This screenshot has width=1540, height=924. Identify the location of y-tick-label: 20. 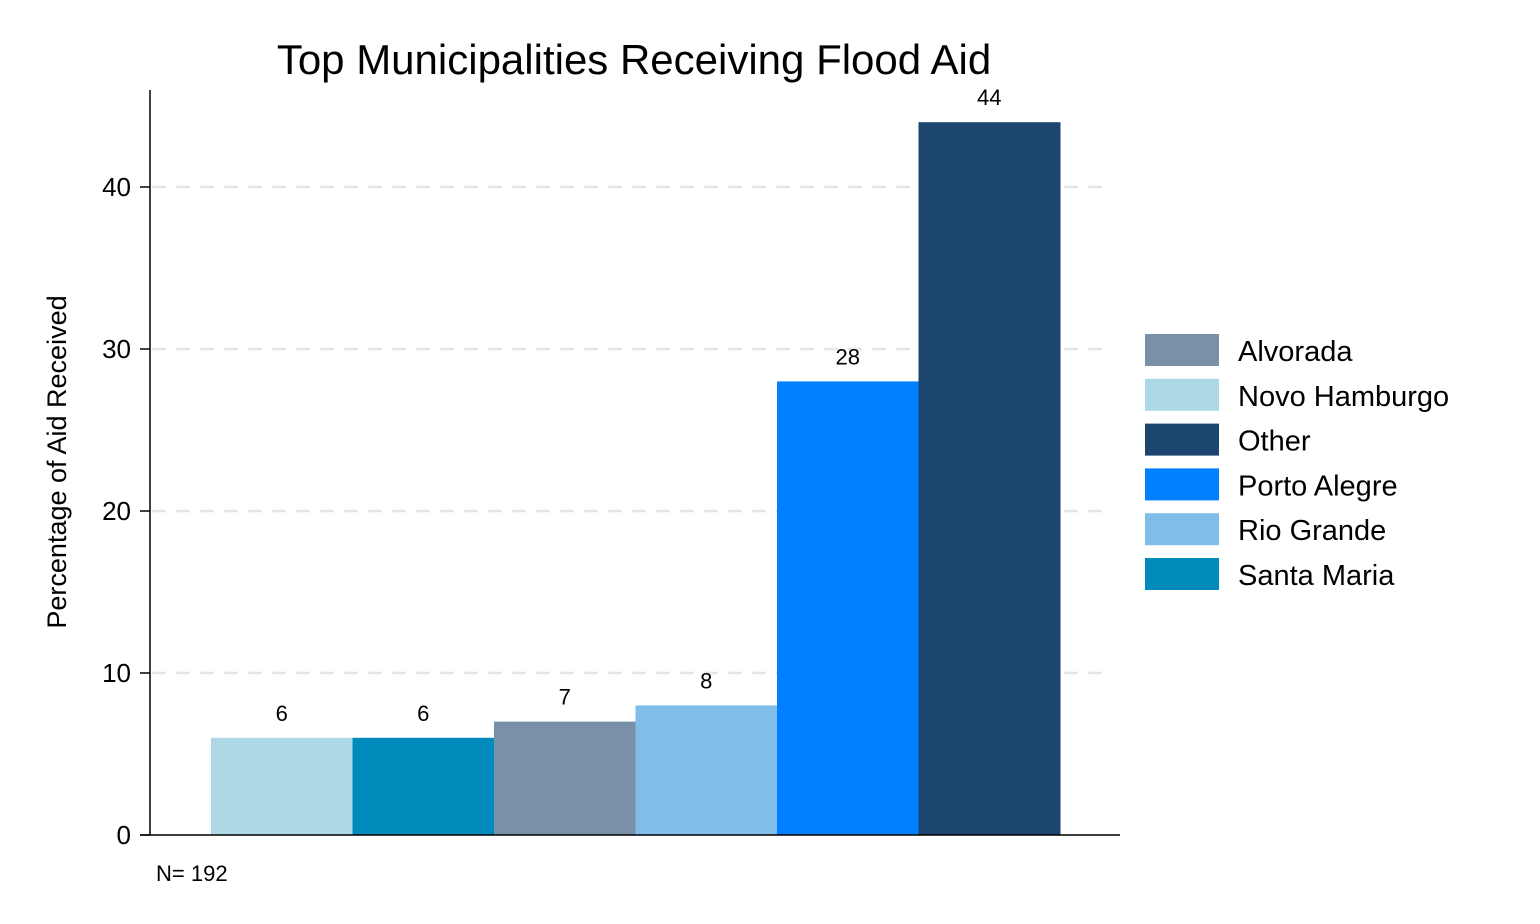
(116, 511).